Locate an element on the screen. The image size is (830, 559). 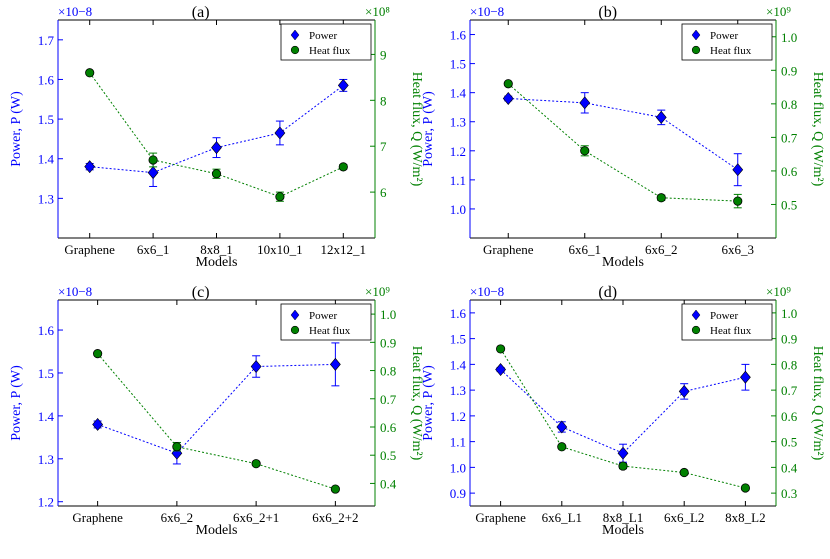
x-tick-label: 6x6_2+1 is located at coordinates (256, 517).